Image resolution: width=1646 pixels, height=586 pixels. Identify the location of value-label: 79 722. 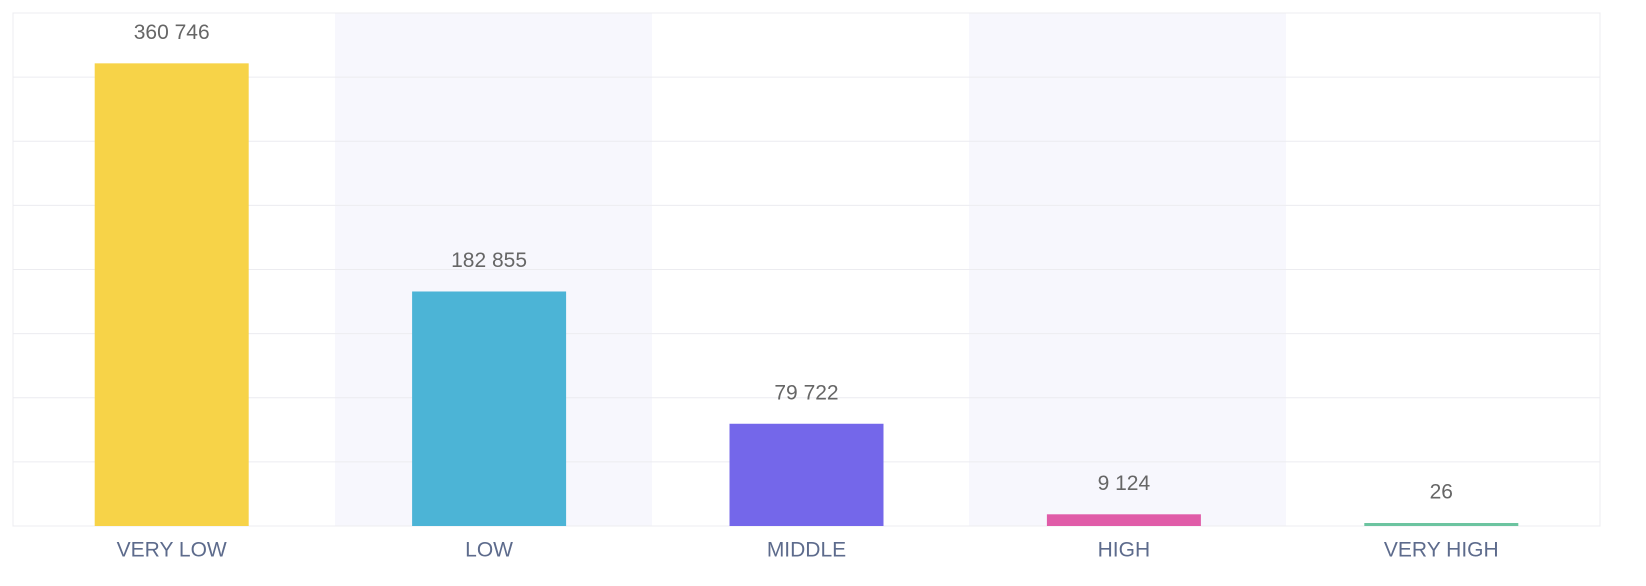
(806, 392).